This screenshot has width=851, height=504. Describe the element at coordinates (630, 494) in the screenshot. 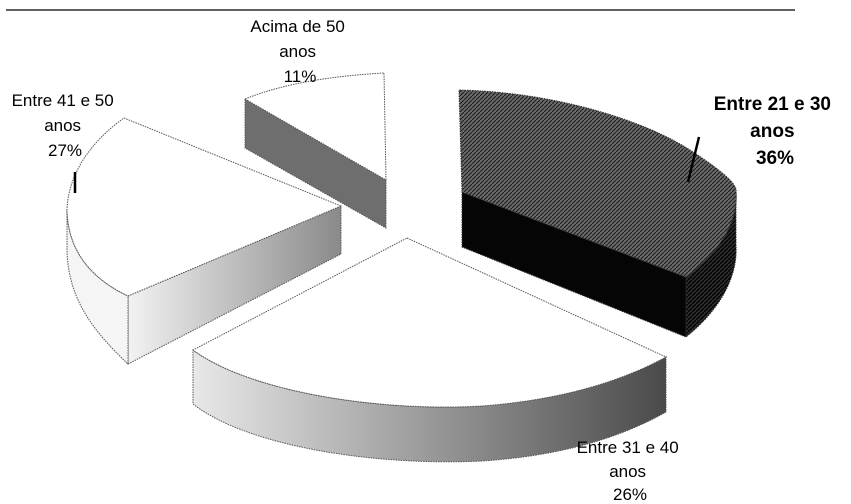

I see `label-31-40-pct: 26%` at that location.